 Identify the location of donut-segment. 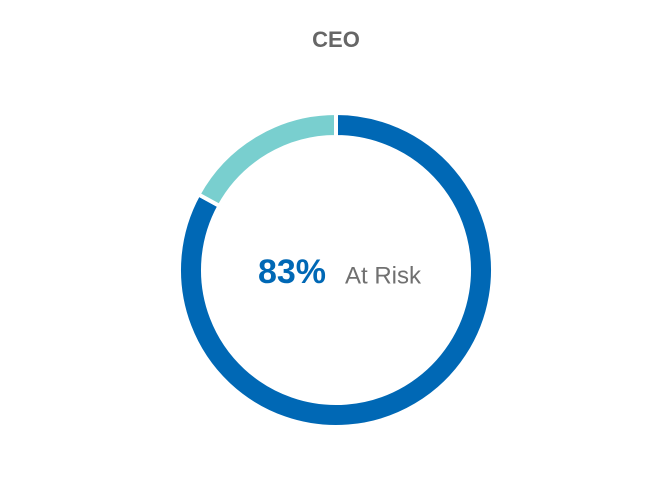
(266, 159).